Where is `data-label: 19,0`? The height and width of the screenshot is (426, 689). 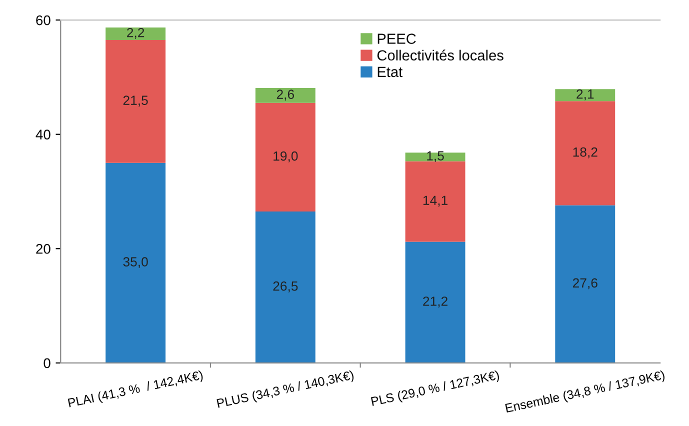
data-label: 19,0 is located at coordinates (286, 156).